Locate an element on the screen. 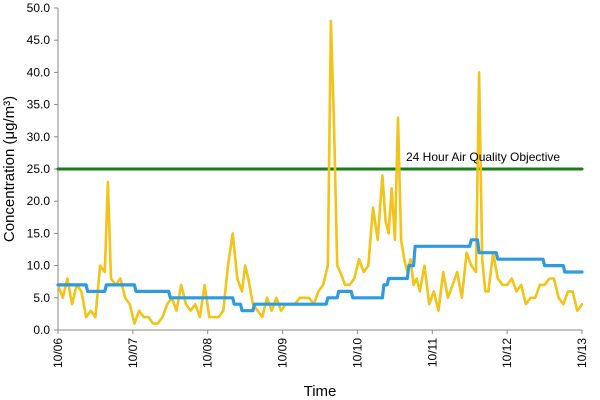 The height and width of the screenshot is (400, 600). y-axis-title: Concentration (μg/m³) is located at coordinates (9, 169).